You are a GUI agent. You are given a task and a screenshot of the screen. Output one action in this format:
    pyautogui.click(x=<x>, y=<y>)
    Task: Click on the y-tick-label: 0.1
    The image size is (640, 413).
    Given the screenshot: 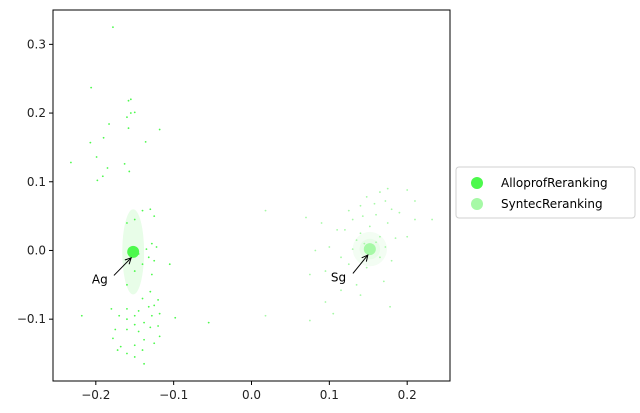 What is the action you would take?
    pyautogui.click(x=36, y=182)
    